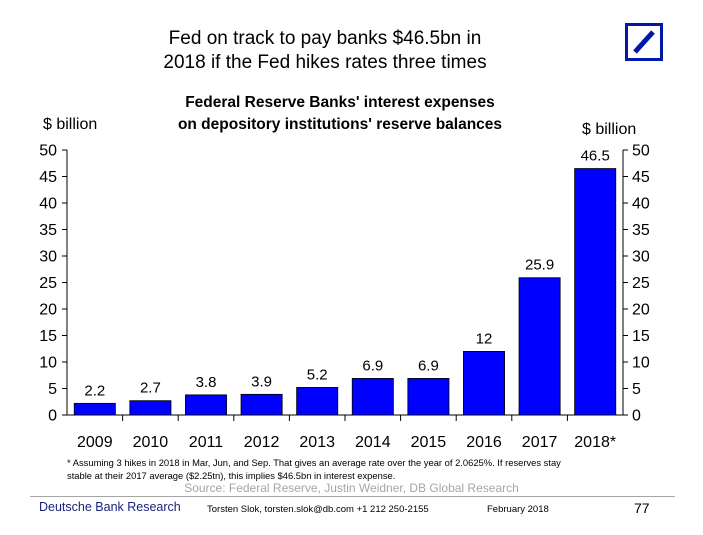  What do you see at coordinates (595, 442) in the screenshot?
I see `x-tick-label: 2018*` at bounding box center [595, 442].